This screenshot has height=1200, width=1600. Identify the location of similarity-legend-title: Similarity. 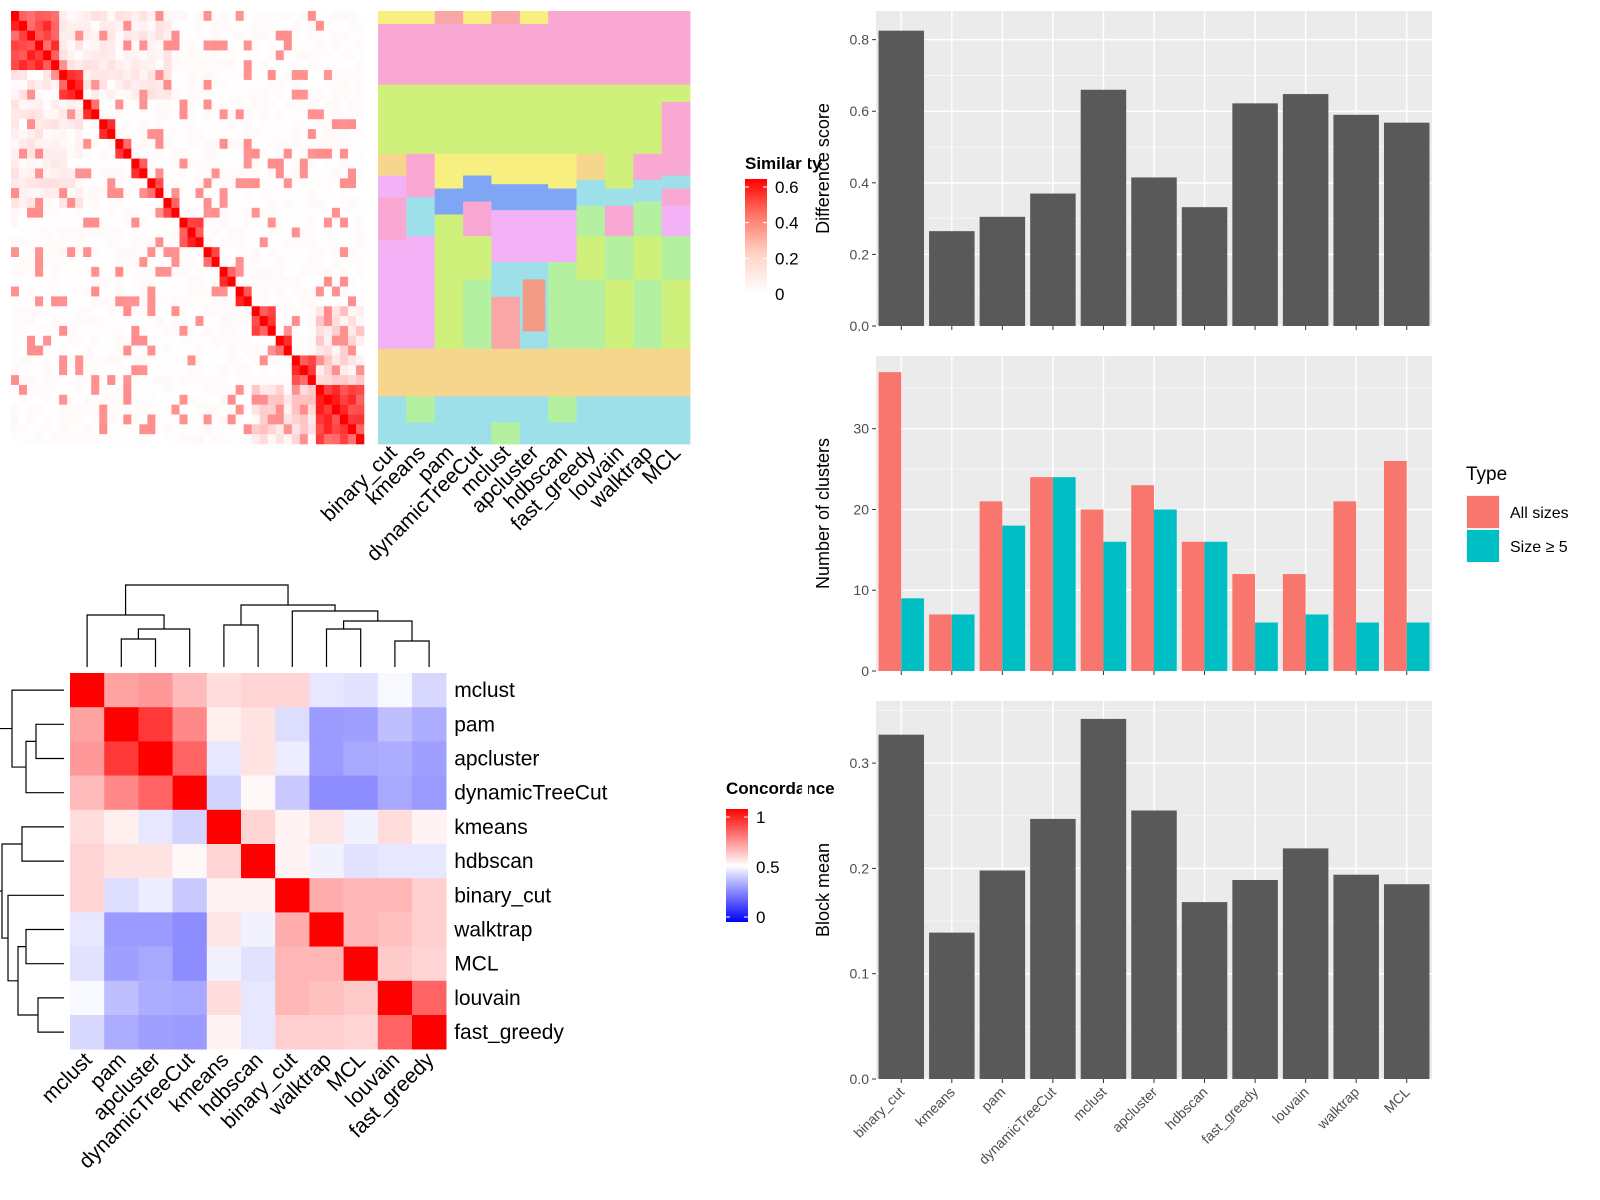
(783, 163).